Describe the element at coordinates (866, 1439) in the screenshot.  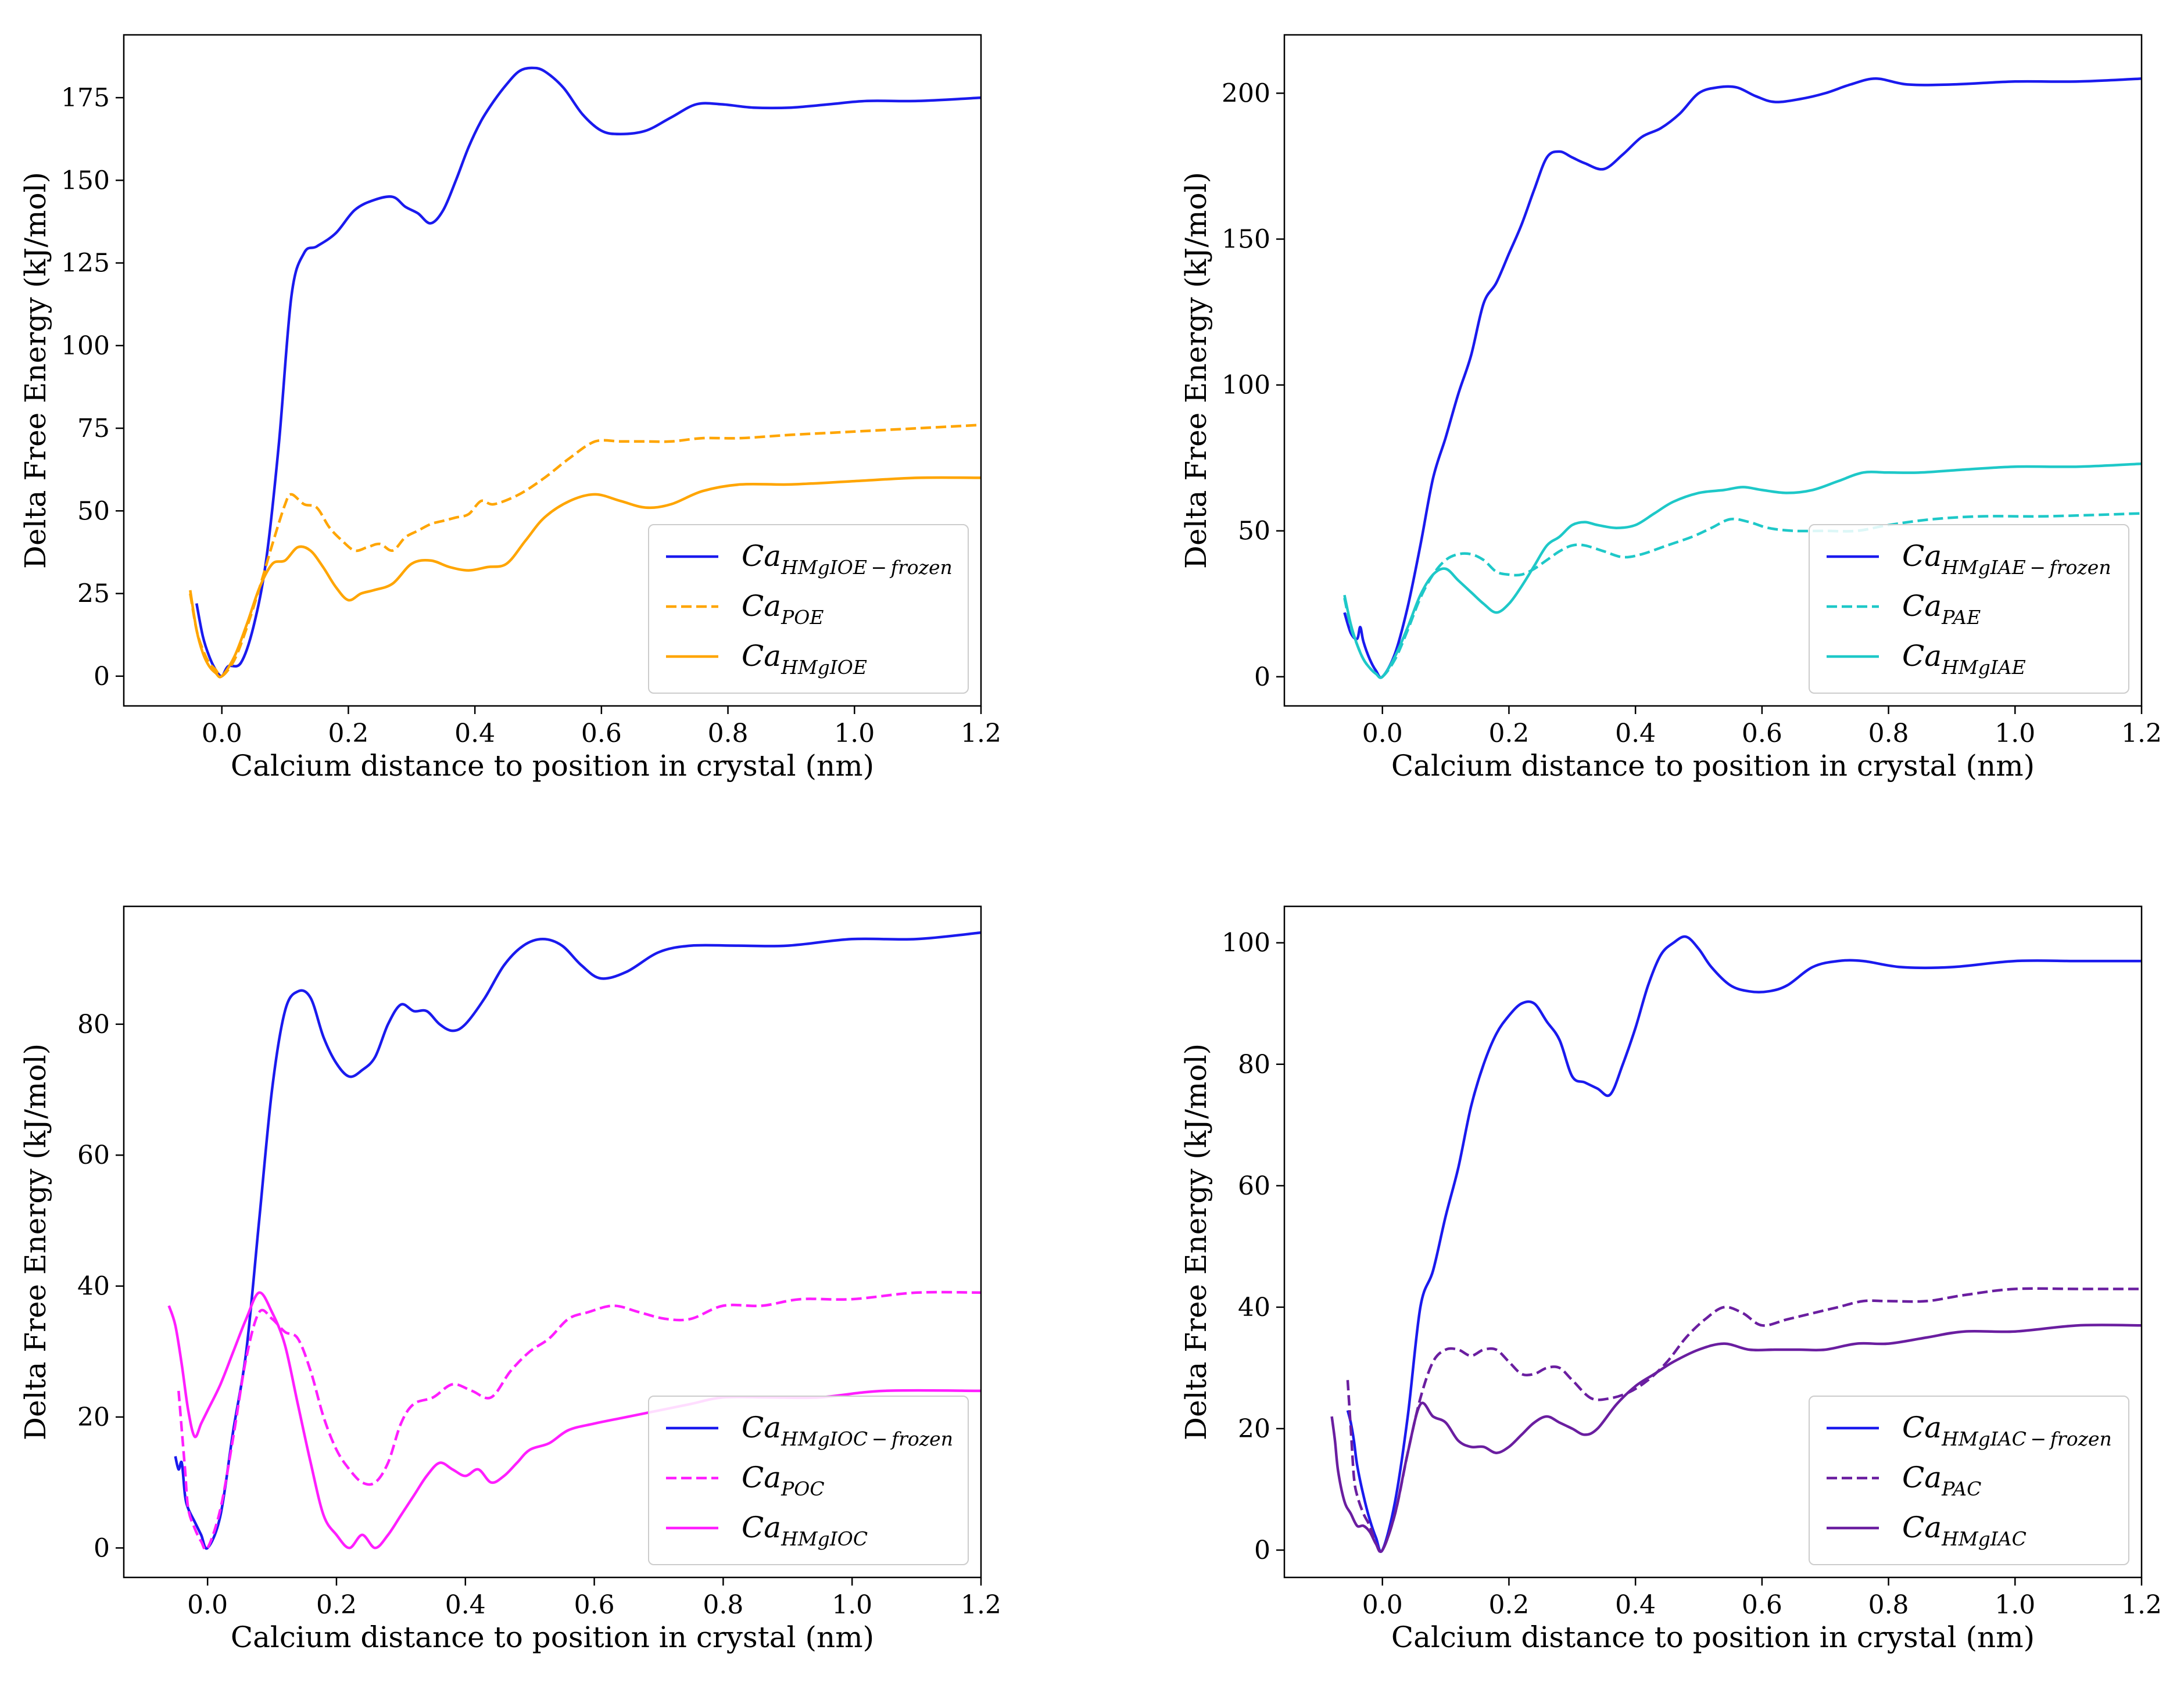
I see `legend-label-subscript: HMgIOC − frozen` at that location.